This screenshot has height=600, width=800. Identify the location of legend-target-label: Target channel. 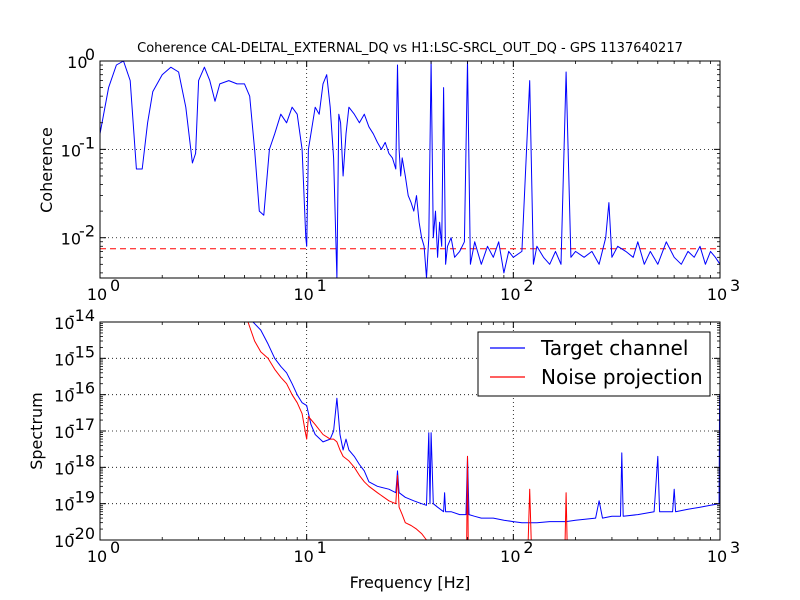
(614, 348).